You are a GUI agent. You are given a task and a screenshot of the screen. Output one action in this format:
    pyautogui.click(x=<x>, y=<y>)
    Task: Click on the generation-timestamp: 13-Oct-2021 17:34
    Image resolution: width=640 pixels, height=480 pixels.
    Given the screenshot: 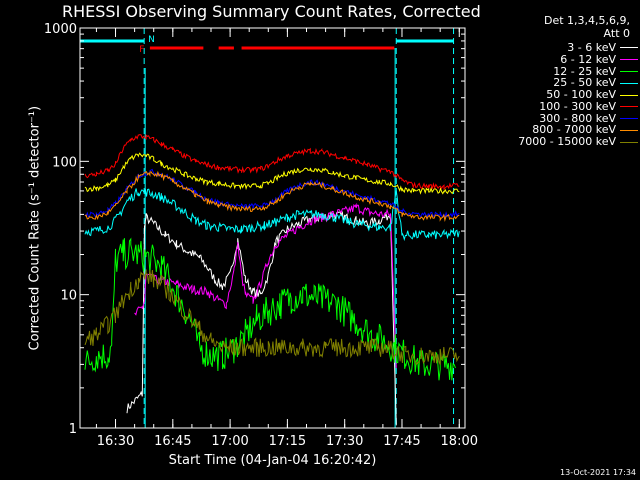 What is the action you would take?
    pyautogui.click(x=598, y=472)
    